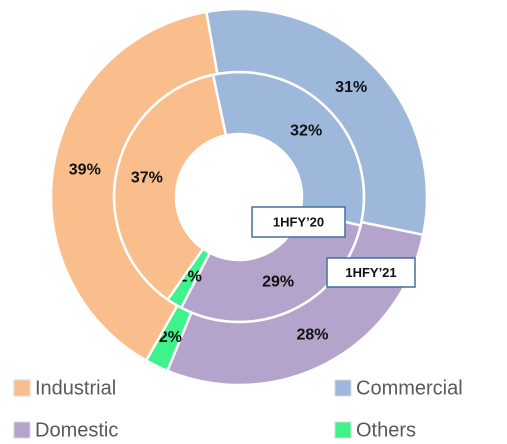 The image size is (507, 444). Describe the element at coordinates (306, 130) in the screenshot. I see `value-label: 32%` at that location.